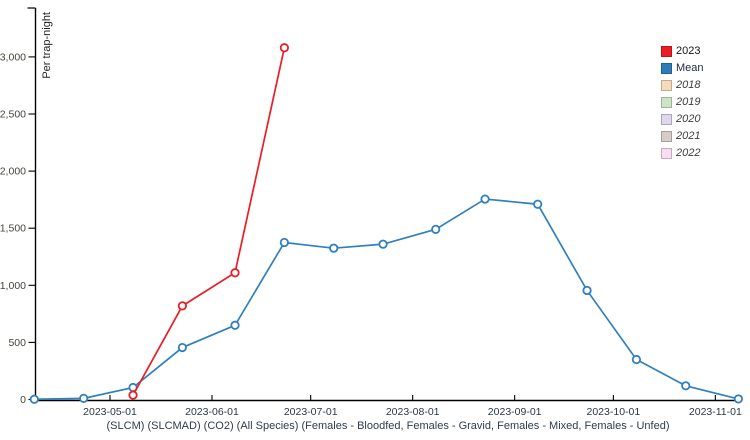 The height and width of the screenshot is (440, 750). What do you see at coordinates (666, 119) in the screenshot?
I see `legend-swatch-2020` at bounding box center [666, 119].